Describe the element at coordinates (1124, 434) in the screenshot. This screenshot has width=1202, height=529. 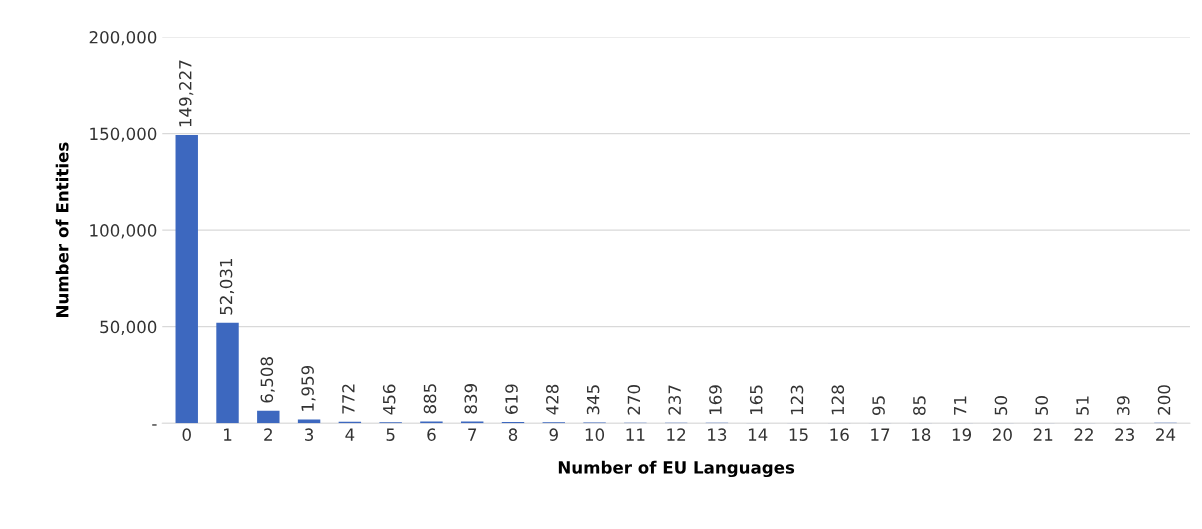
I see `x-tick-label: 23` at that location.